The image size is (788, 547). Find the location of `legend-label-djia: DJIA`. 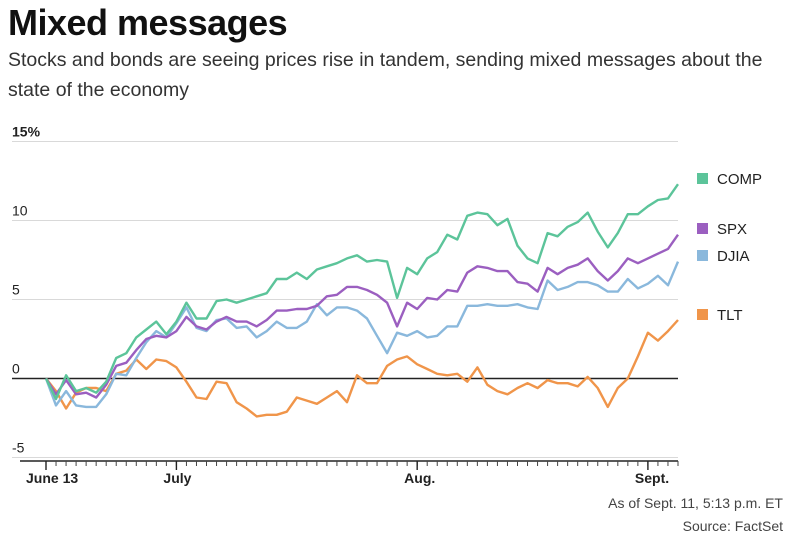

legend-label-djia: DJIA is located at coordinates (733, 256).